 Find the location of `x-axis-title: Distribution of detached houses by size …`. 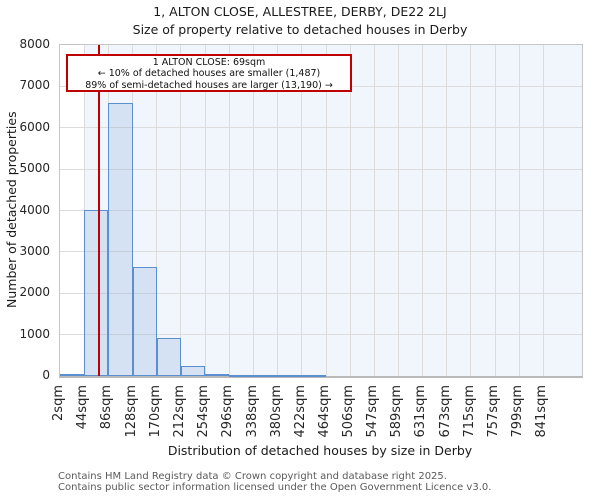

x-axis-title: Distribution of detached houses by size … is located at coordinates (320, 450).